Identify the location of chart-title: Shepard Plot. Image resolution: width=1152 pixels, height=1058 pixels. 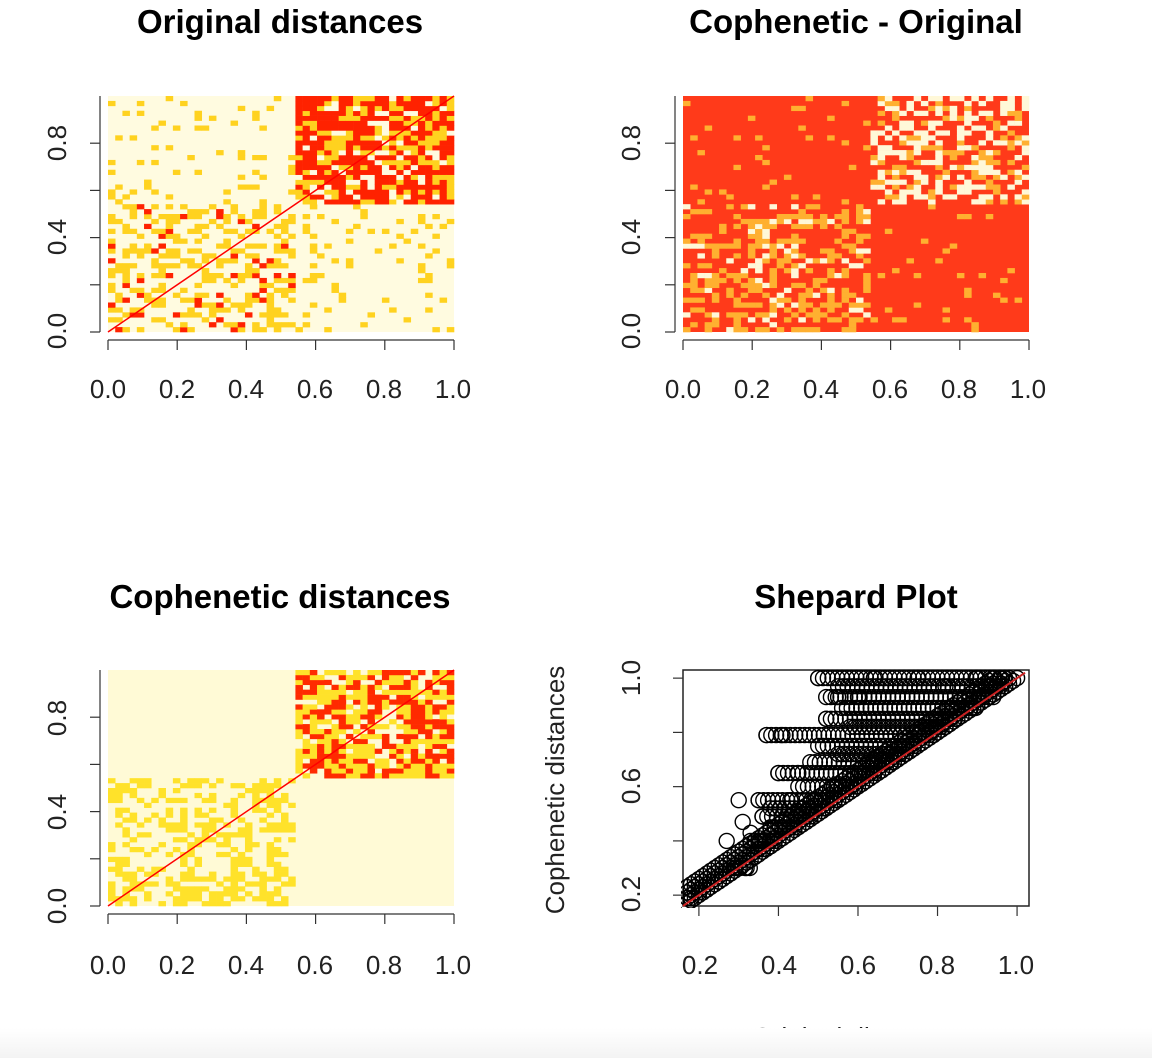
(856, 596).